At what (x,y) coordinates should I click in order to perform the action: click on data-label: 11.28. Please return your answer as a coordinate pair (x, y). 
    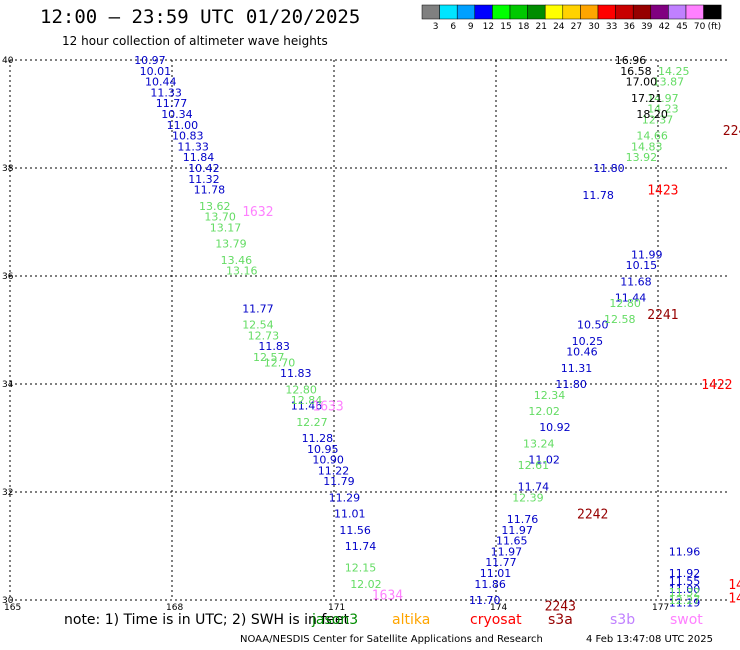
    Looking at the image, I should click on (318, 438).